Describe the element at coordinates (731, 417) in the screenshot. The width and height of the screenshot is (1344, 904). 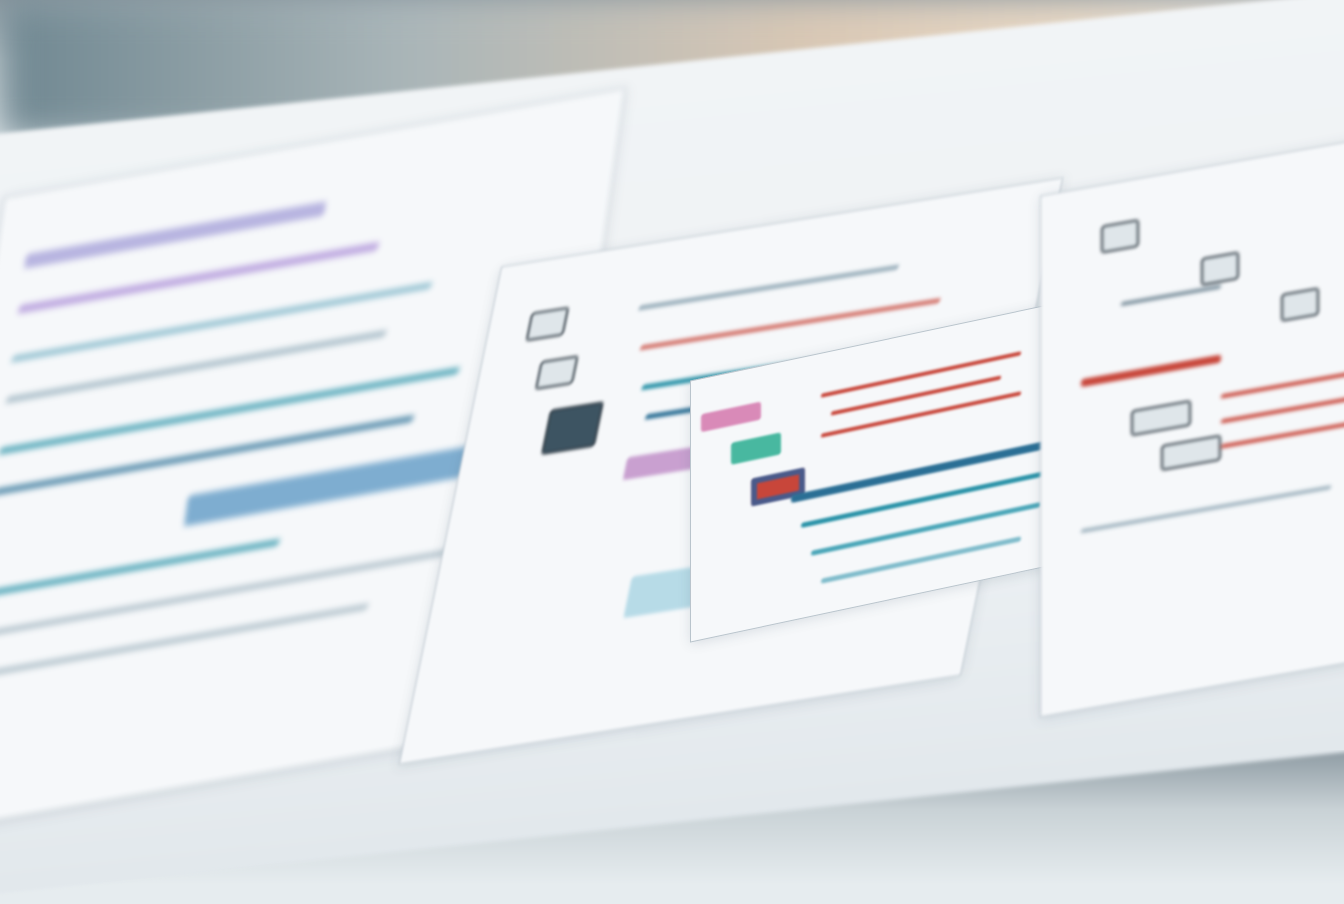
I see `pink-tag` at that location.